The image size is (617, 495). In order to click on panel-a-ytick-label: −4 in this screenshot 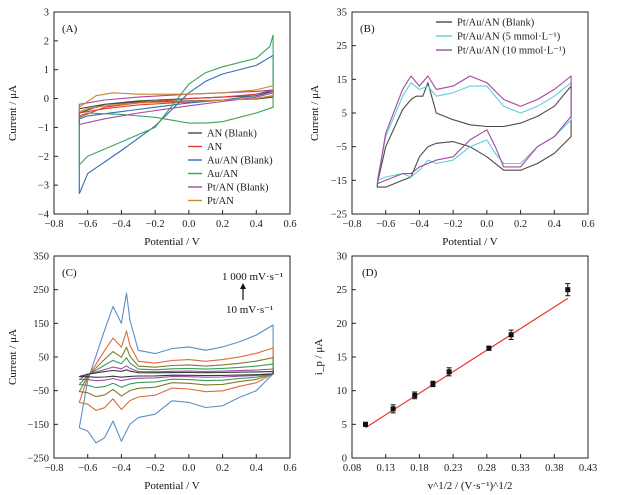, I will do `click(44, 215)`.